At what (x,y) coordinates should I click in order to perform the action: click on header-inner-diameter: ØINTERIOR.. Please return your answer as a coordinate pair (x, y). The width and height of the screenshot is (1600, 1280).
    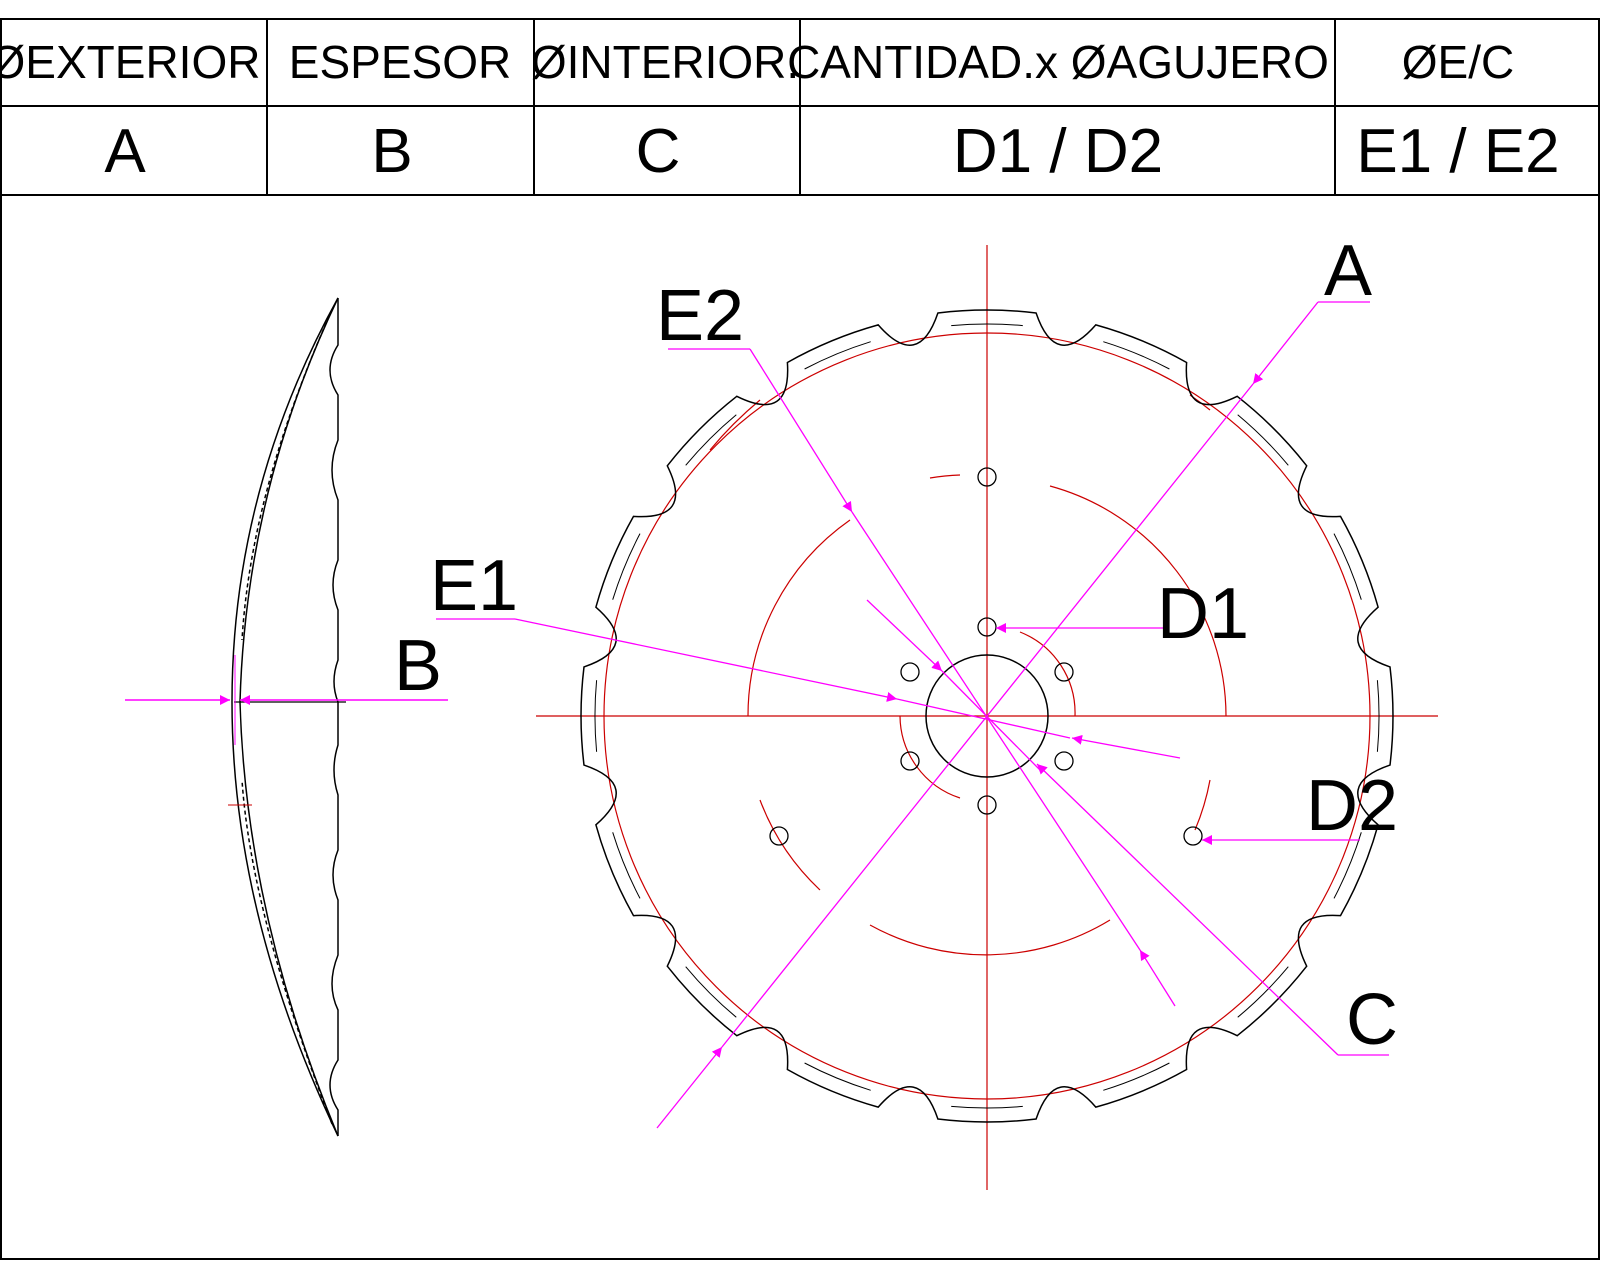
    Looking at the image, I should click on (665, 62).